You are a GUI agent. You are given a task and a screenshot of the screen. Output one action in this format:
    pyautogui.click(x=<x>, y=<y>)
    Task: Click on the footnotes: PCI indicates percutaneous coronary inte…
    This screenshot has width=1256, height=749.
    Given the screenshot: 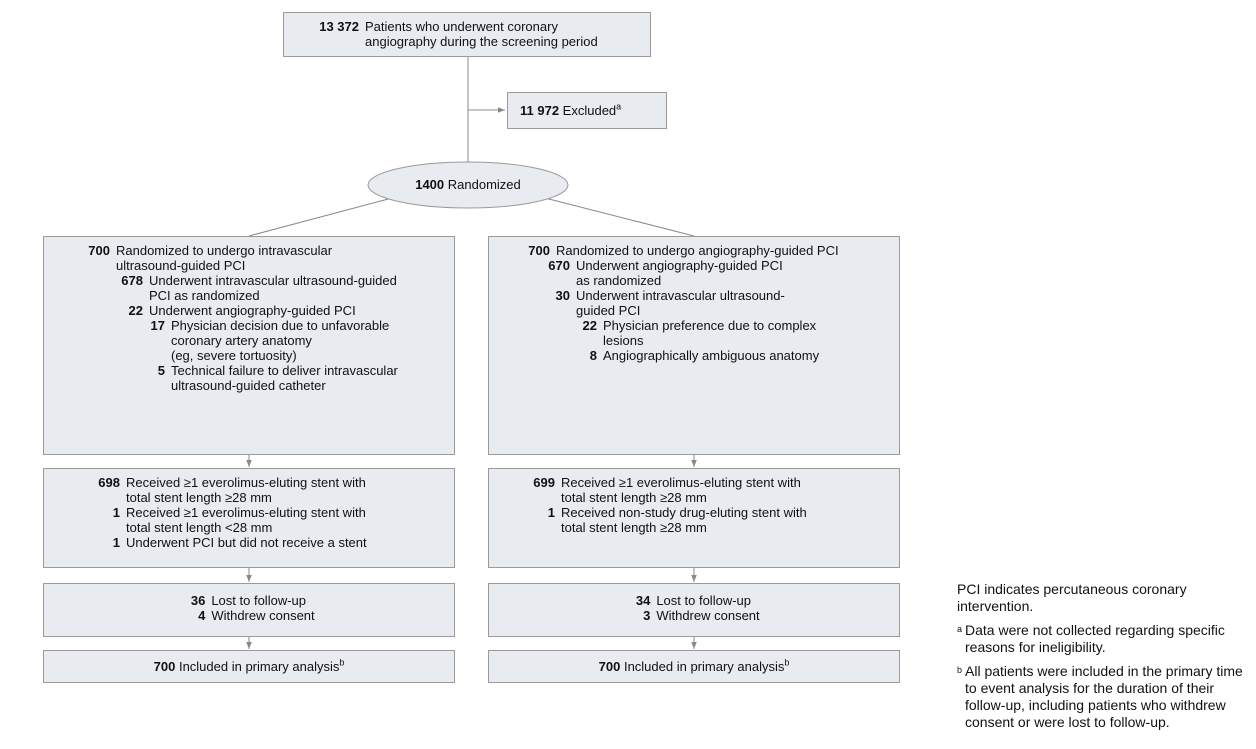 What is the action you would take?
    pyautogui.click(x=1105, y=656)
    